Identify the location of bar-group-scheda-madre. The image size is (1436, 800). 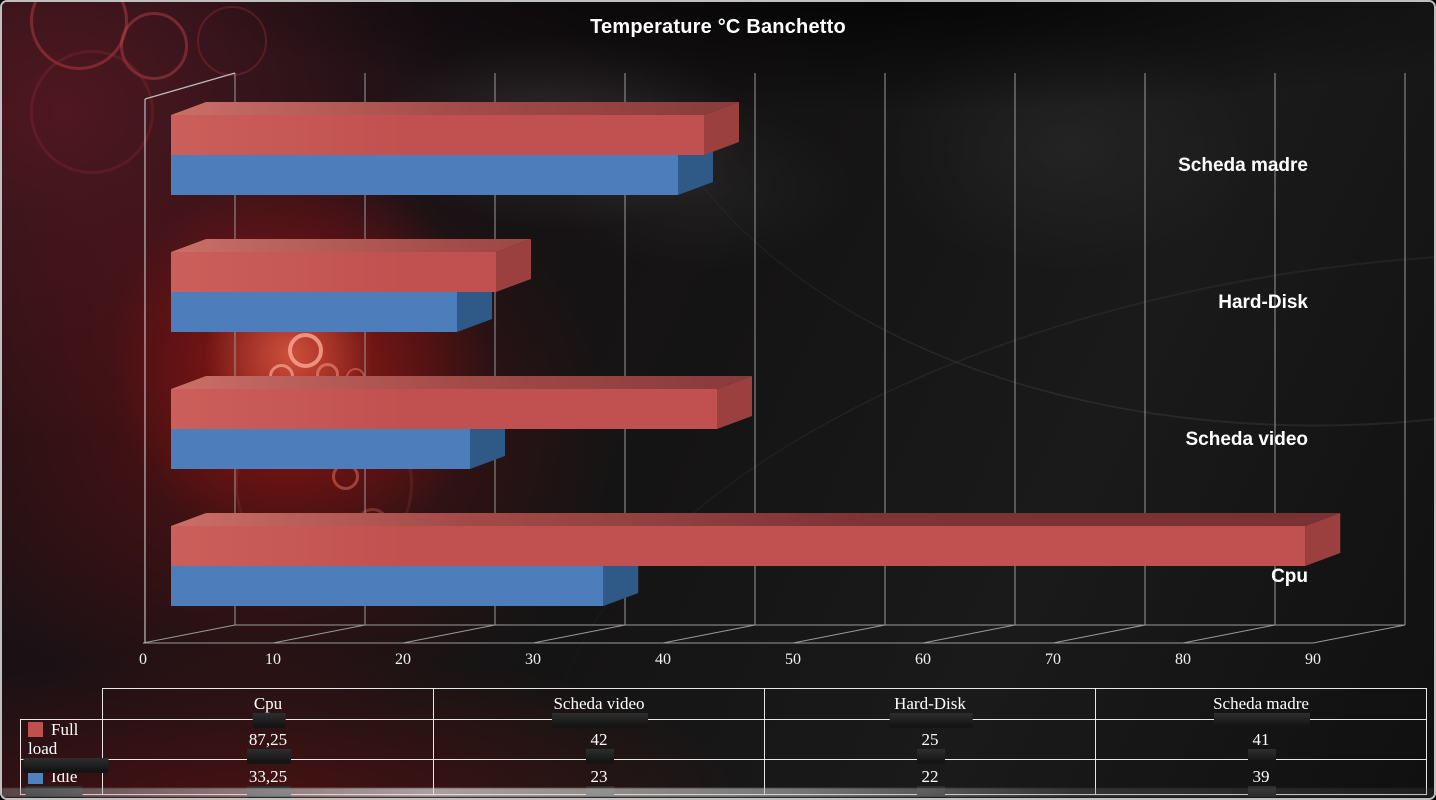
(455, 148).